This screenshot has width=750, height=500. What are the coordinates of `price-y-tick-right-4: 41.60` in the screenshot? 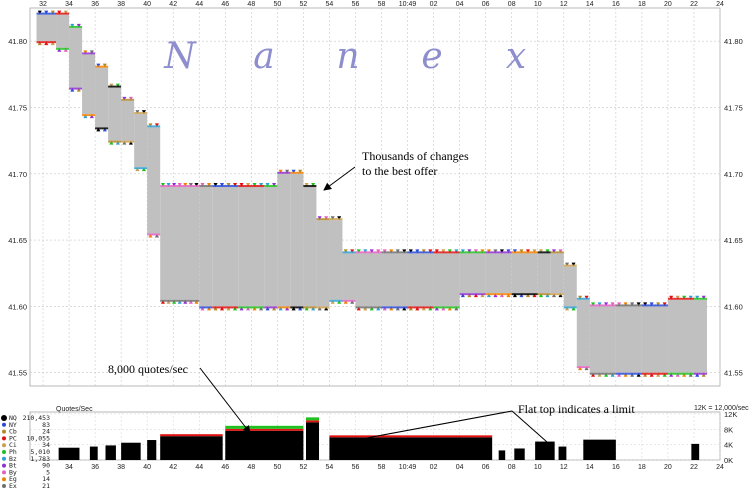 It's located at (733, 306).